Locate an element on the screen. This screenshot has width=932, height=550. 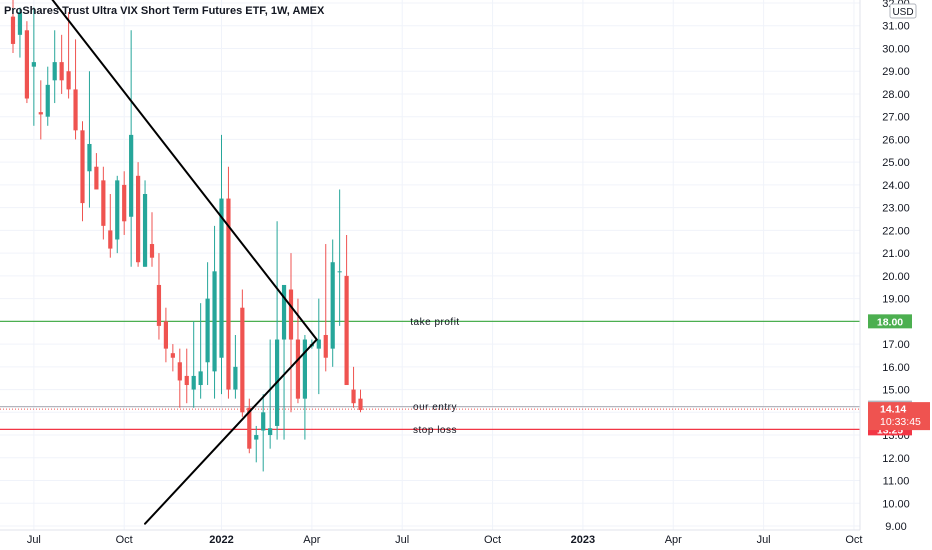
trend-line is located at coordinates (231, 431).